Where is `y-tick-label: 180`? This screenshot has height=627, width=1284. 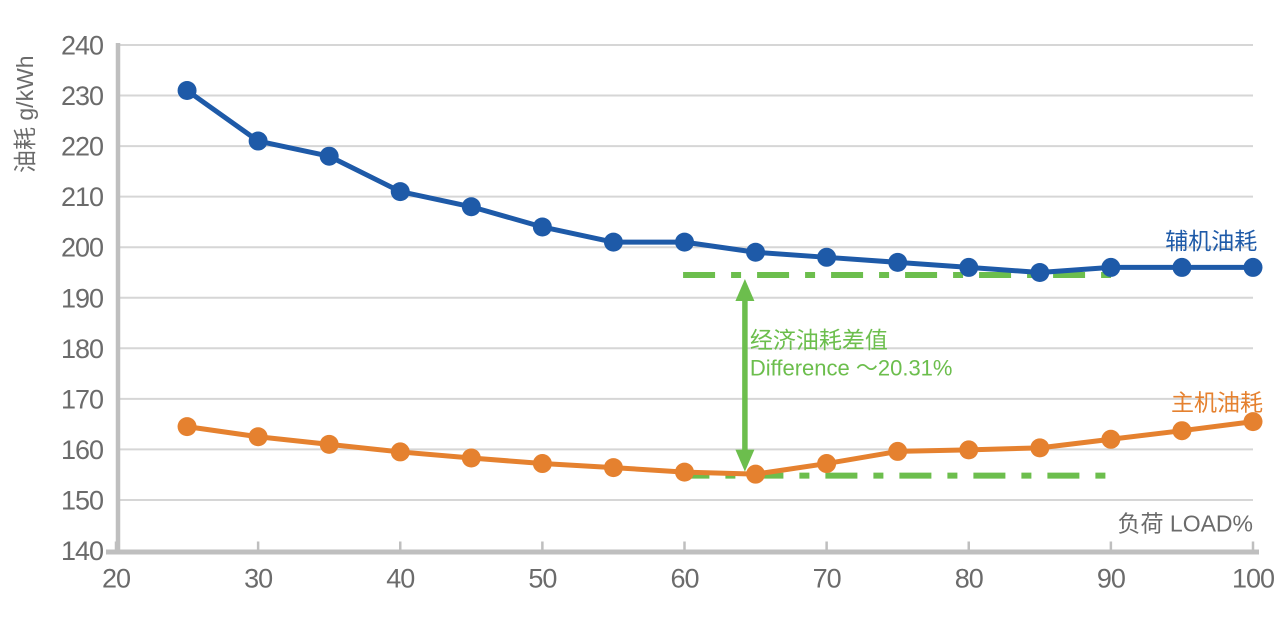
y-tick-label: 180 is located at coordinates (82, 349).